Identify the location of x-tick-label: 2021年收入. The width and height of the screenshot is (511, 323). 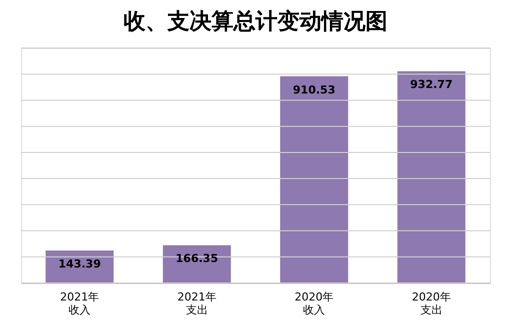
(80, 303).